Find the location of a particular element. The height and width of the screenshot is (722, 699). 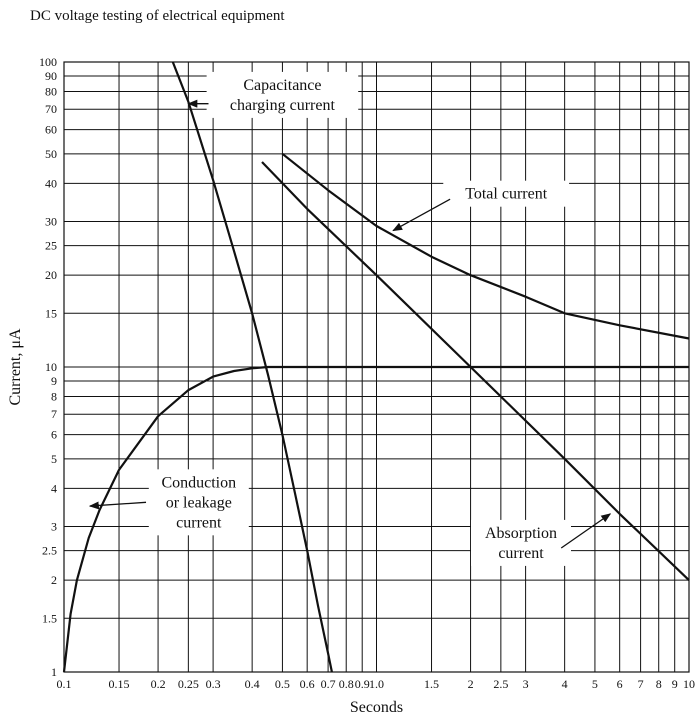

x-tick-label: 0.4 is located at coordinates (252, 684).